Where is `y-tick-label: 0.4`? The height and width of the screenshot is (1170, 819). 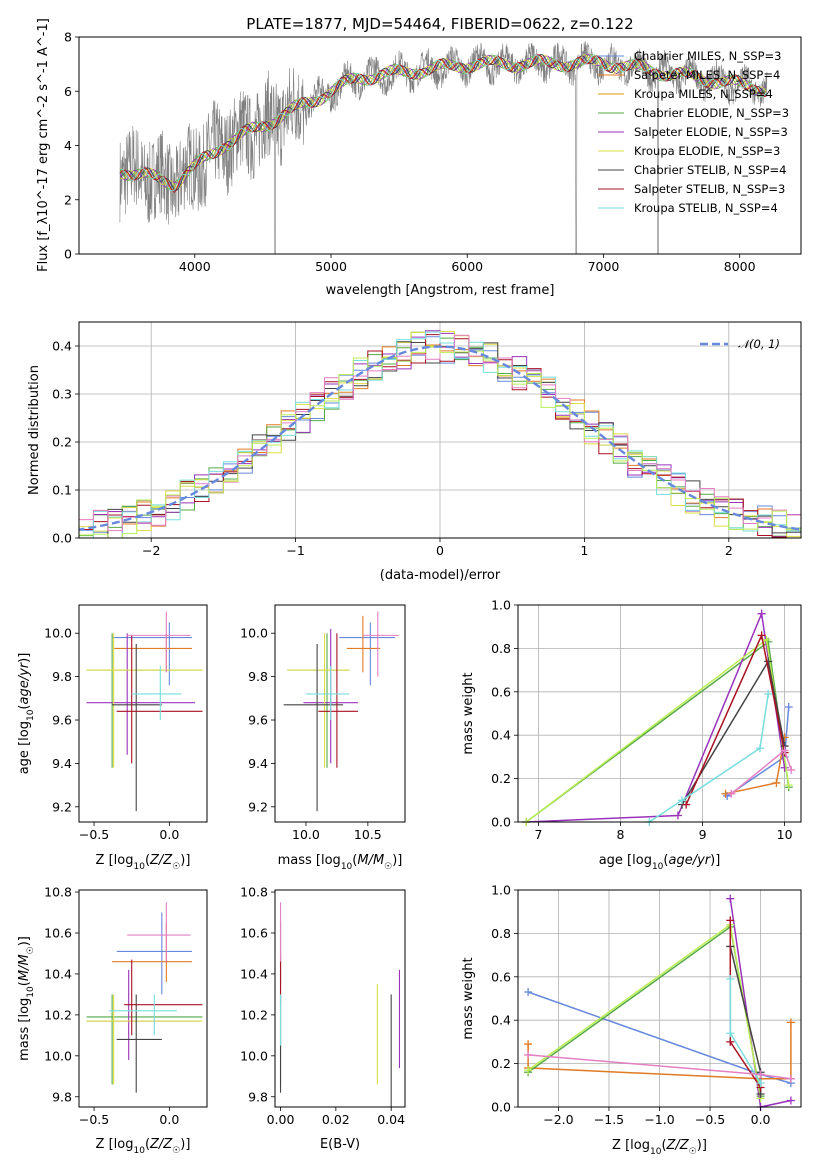 y-tick-label: 0.4 is located at coordinates (501, 1020).